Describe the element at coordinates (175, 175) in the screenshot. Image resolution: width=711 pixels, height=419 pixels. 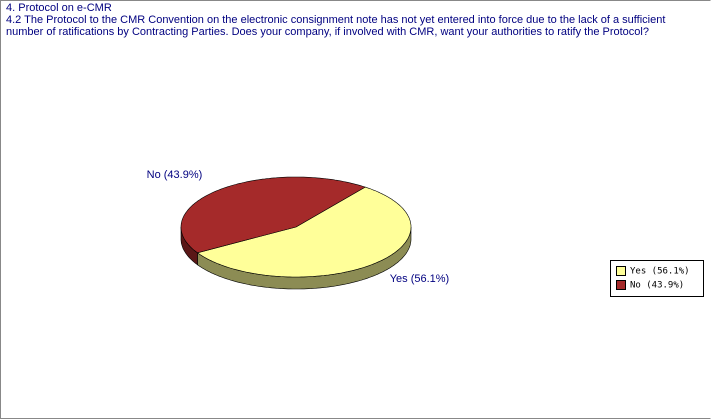
I see `data-label: No (43.9%)` at that location.